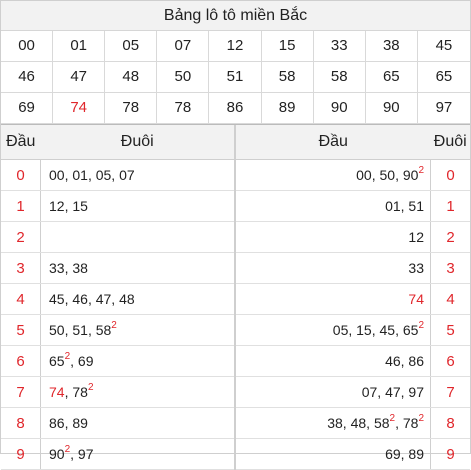 The image size is (471, 470). I want to click on head-values: 12, so click(333, 237).